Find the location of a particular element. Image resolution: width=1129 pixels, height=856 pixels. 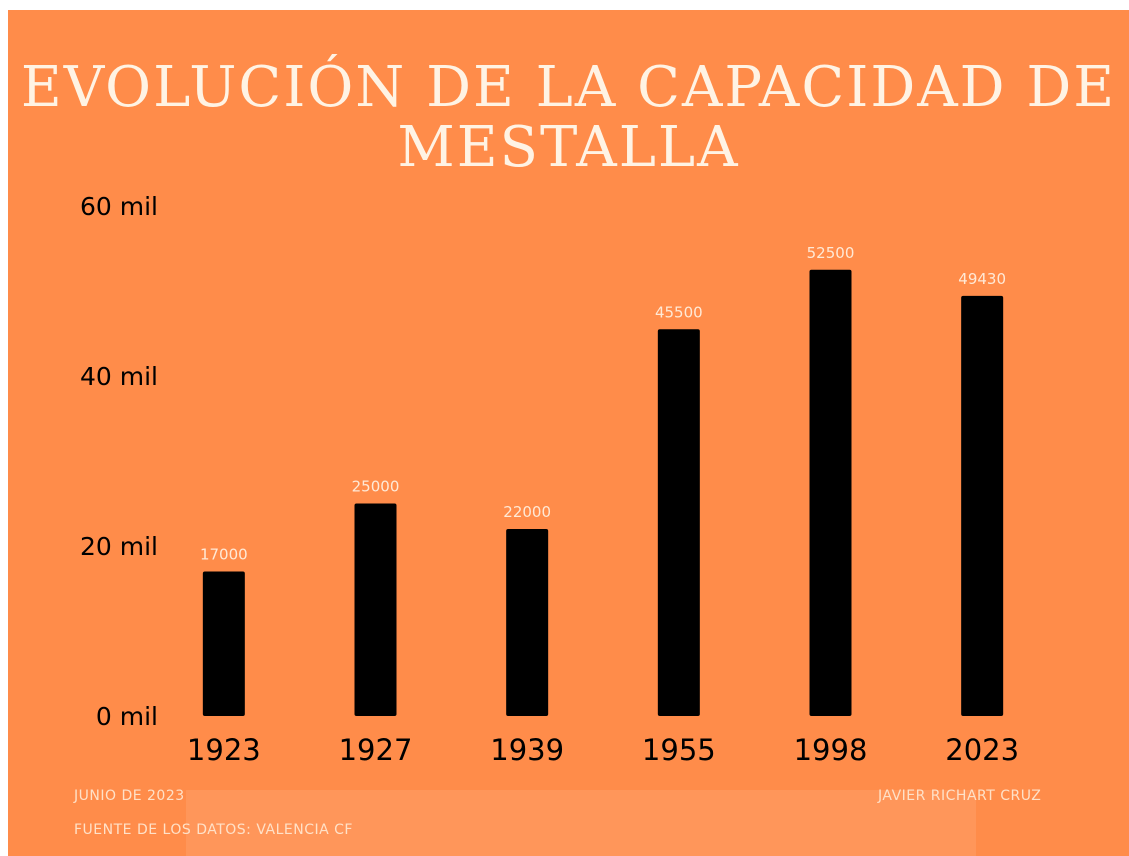

y-tick-label: 60 mil is located at coordinates (119, 206).